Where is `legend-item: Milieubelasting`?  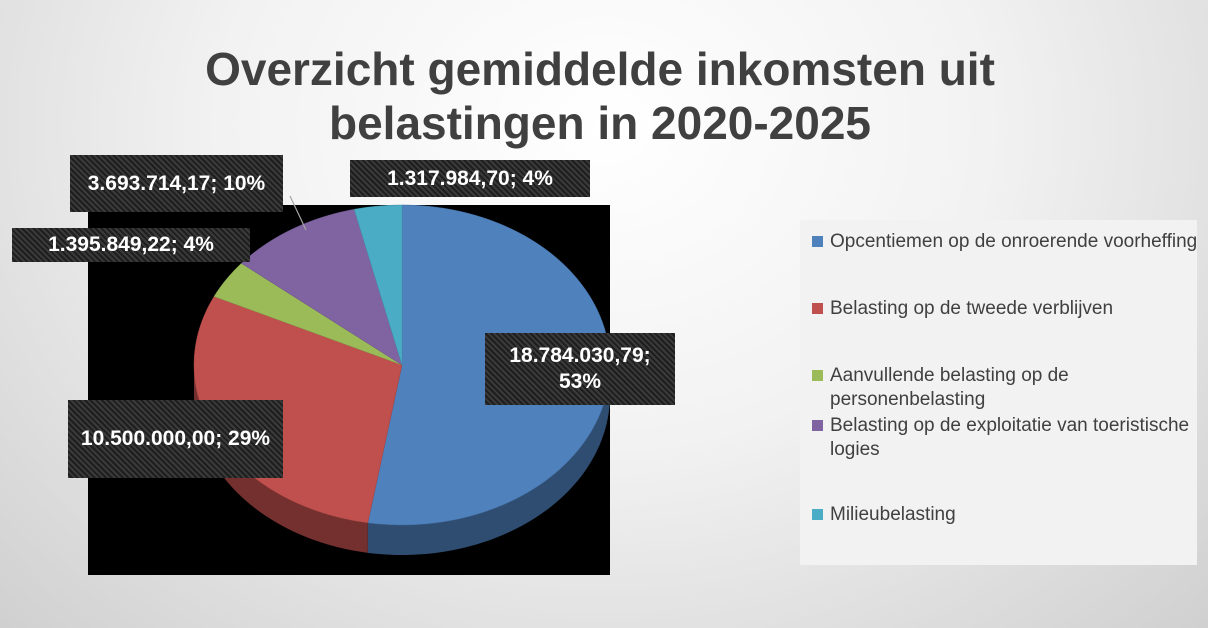
legend-item: Milieubelasting is located at coordinates (1008, 515).